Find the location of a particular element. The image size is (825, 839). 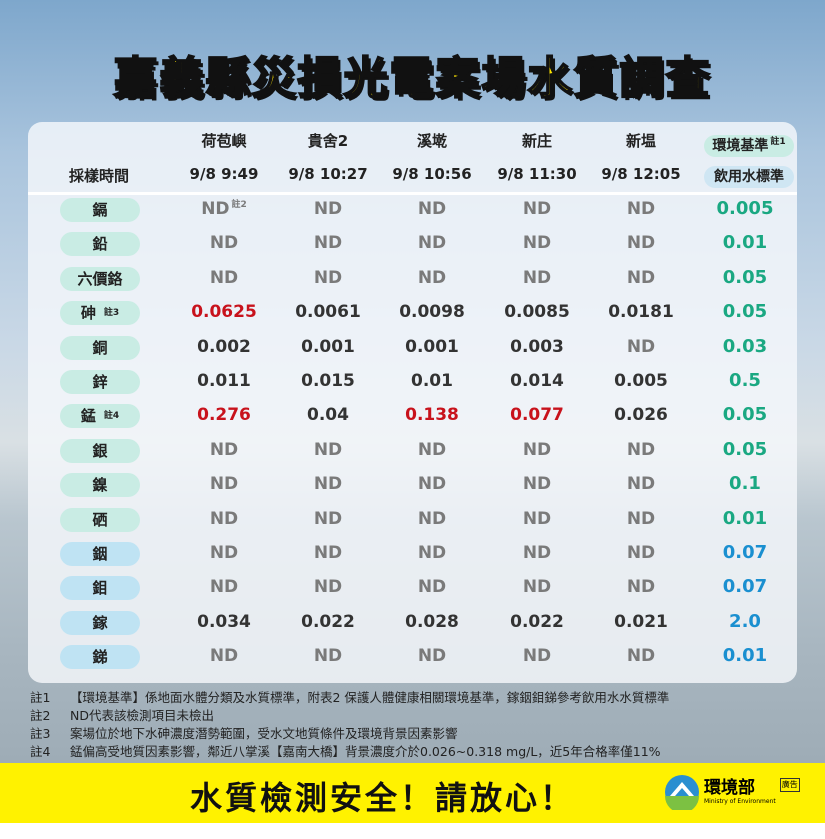

value-cell: 0.002 is located at coordinates (224, 347).